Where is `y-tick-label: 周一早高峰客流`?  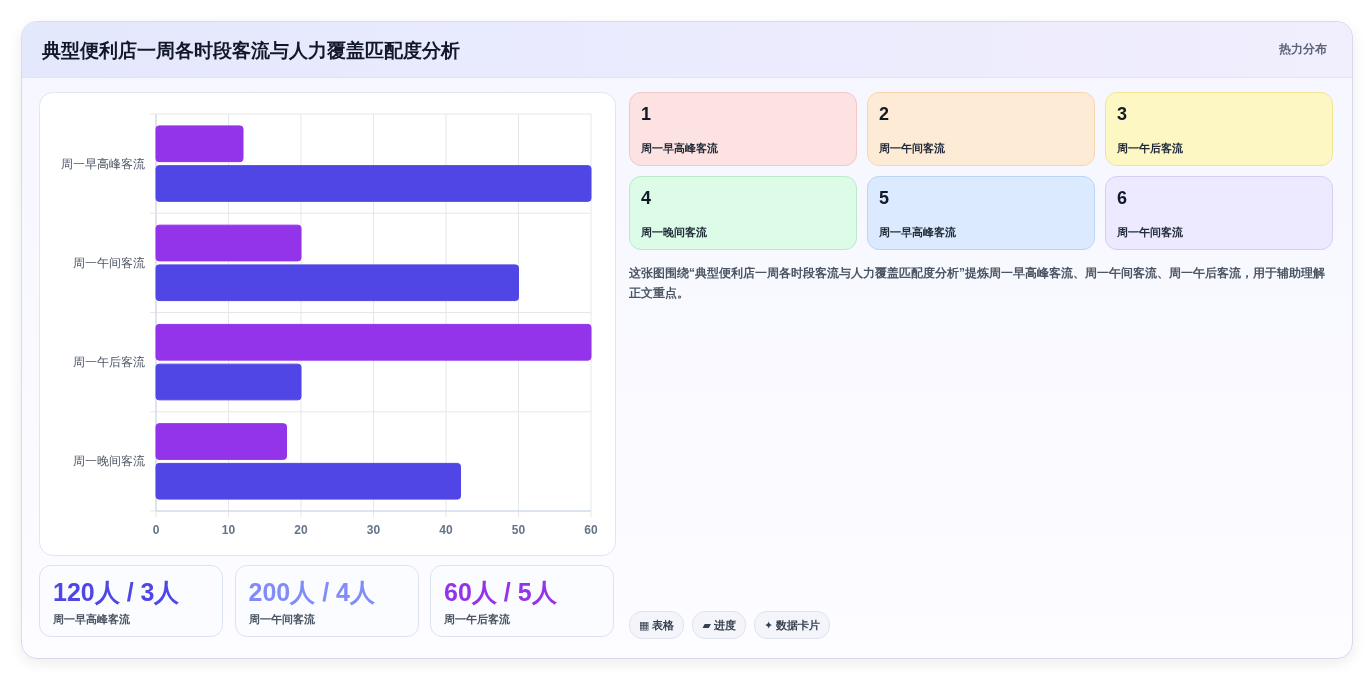 y-tick-label: 周一早高峰客流 is located at coordinates (103, 163).